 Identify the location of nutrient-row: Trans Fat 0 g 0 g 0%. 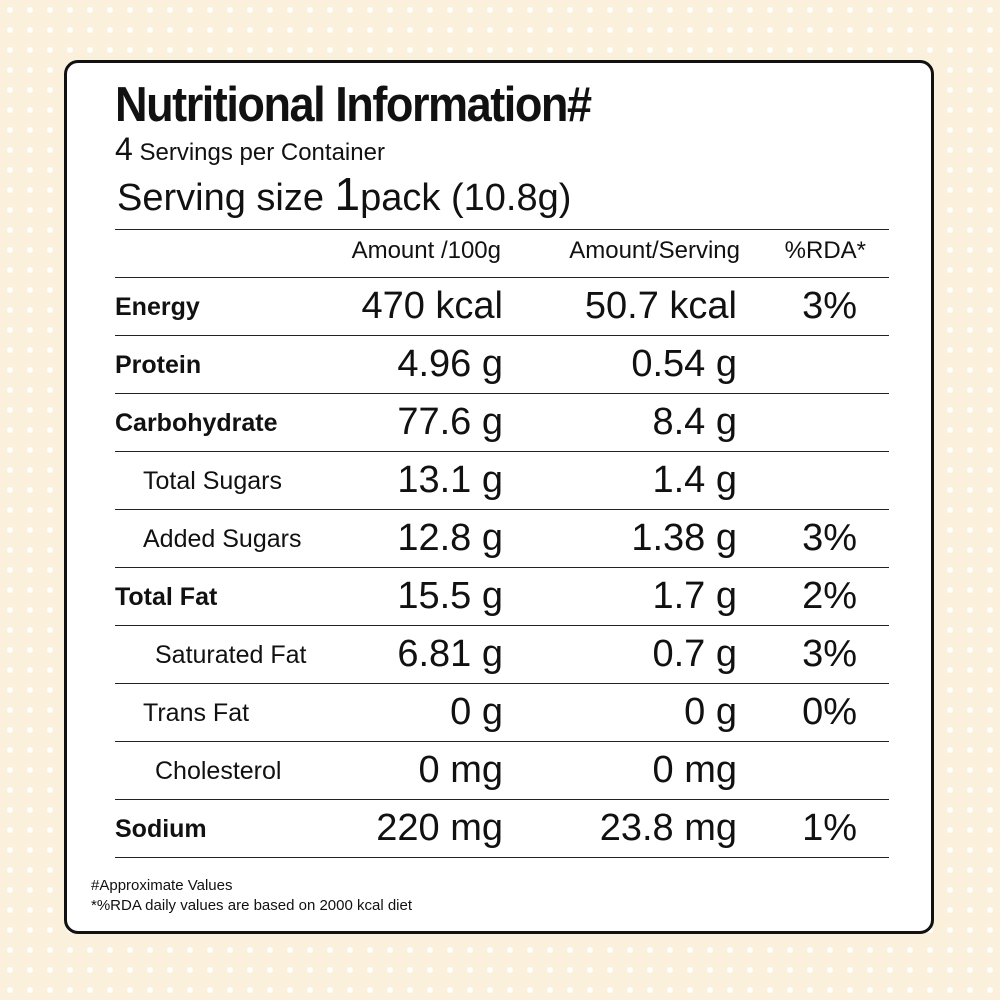
(499, 712).